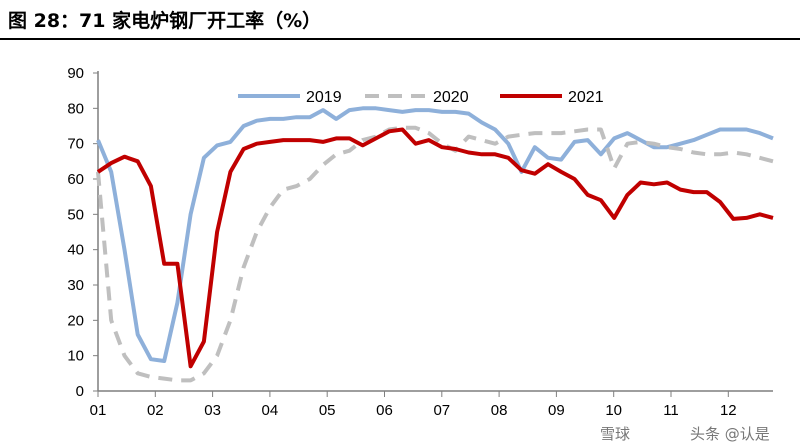  What do you see at coordinates (499, 410) in the screenshot?
I see `x-tick-label: 08` at bounding box center [499, 410].